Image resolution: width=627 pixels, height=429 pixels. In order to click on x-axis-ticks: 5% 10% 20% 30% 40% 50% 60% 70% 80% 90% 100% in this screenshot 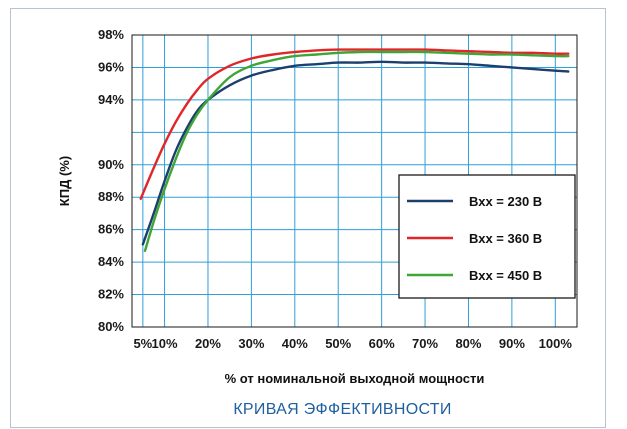, I will do `click(352, 343)`.